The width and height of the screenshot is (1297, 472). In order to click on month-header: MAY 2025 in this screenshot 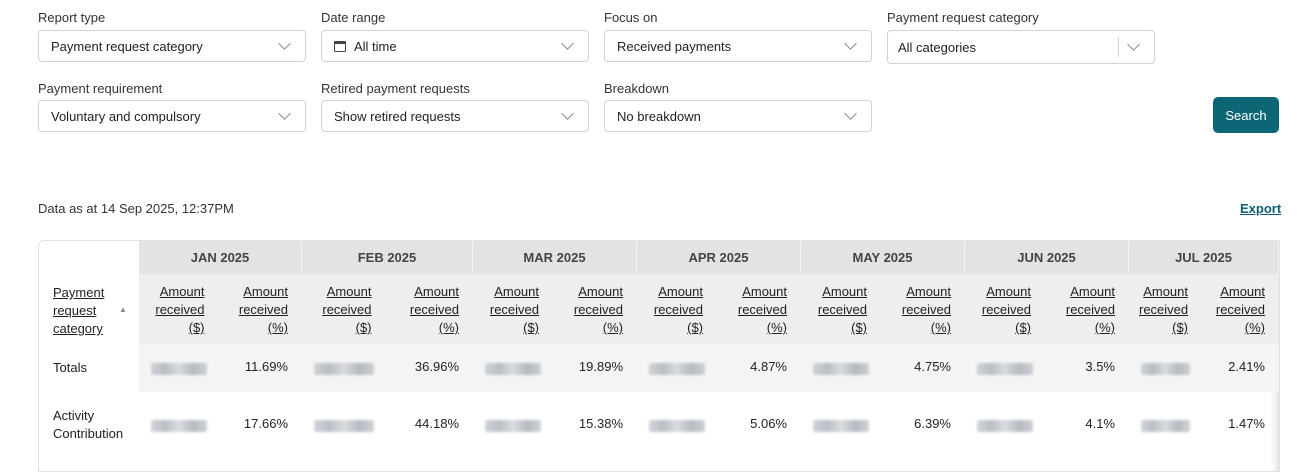, I will do `click(883, 257)`.